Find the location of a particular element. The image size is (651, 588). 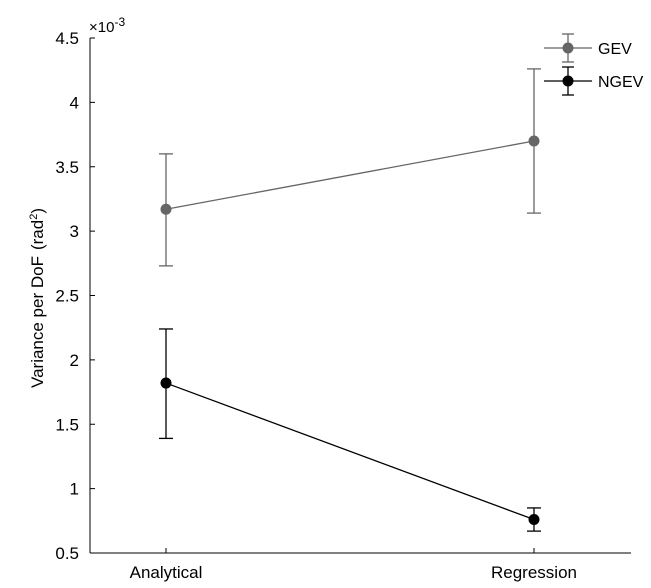

y-axis-label: Variance per DoF (rad2) is located at coordinates (37, 298).